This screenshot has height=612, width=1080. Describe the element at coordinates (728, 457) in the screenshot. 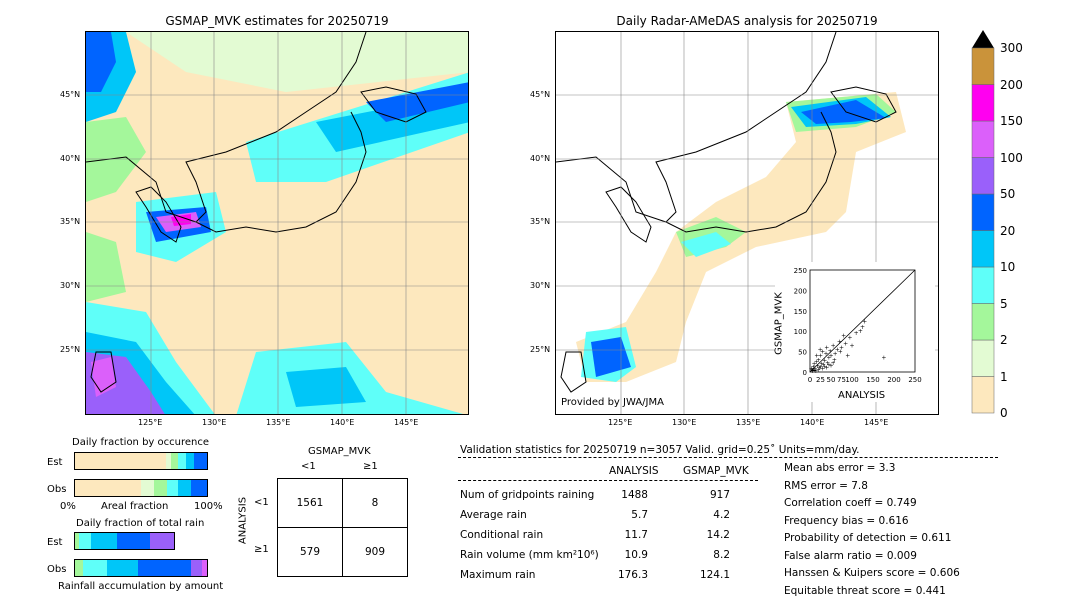

I see `validation-header-rule` at that location.